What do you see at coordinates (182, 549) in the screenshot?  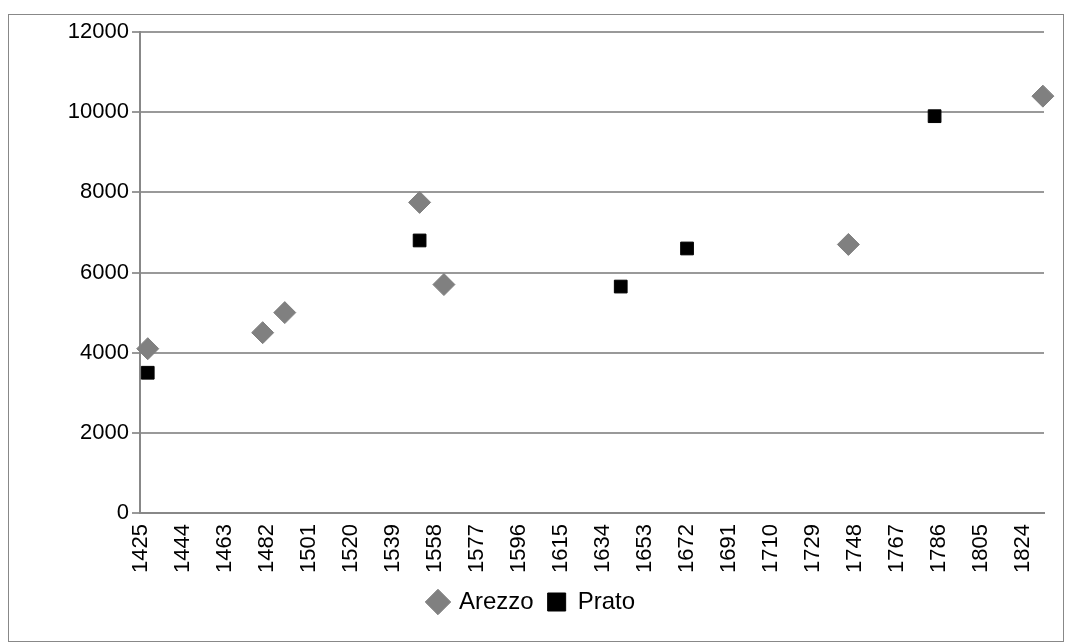 I see `x-tick-label: 1444` at bounding box center [182, 549].